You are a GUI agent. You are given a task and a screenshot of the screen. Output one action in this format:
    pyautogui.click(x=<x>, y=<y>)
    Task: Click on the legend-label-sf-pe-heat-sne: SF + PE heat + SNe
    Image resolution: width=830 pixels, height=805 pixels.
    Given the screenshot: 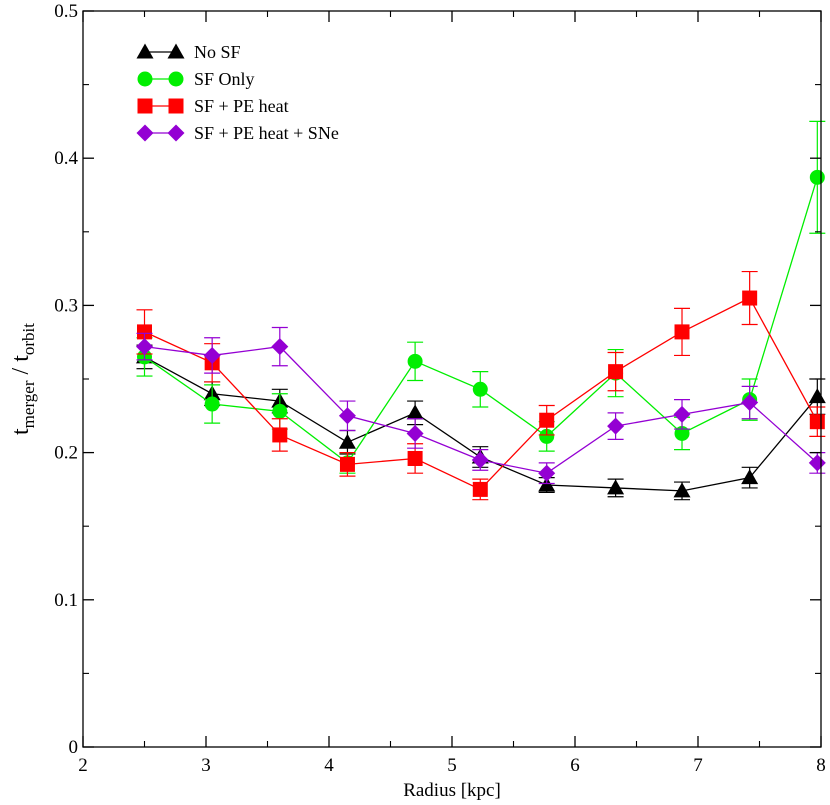 What is the action you would take?
    pyautogui.click(x=266, y=133)
    